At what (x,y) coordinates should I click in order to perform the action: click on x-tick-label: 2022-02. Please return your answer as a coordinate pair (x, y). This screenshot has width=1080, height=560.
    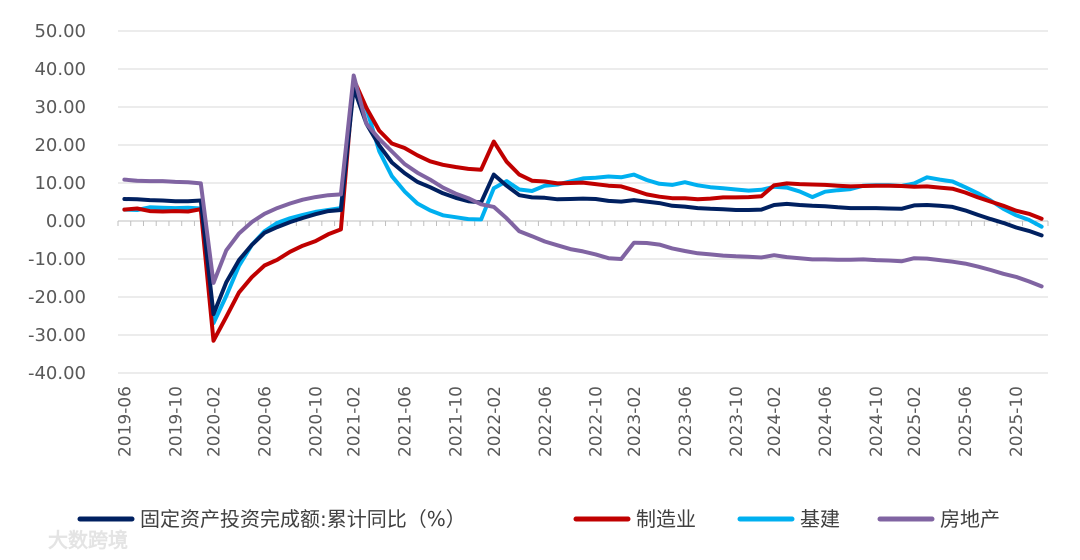
    Looking at the image, I should click on (495, 421).